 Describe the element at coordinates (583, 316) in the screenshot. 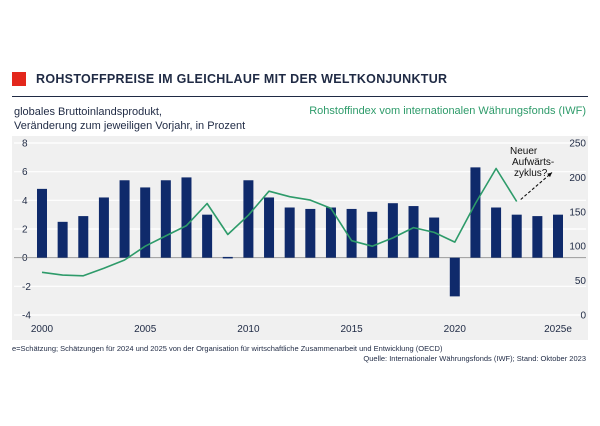

I see `right-tick-label: 0` at that location.